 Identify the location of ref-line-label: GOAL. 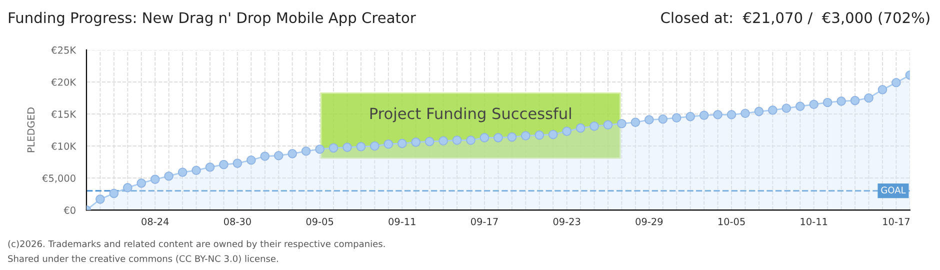
(893, 190).